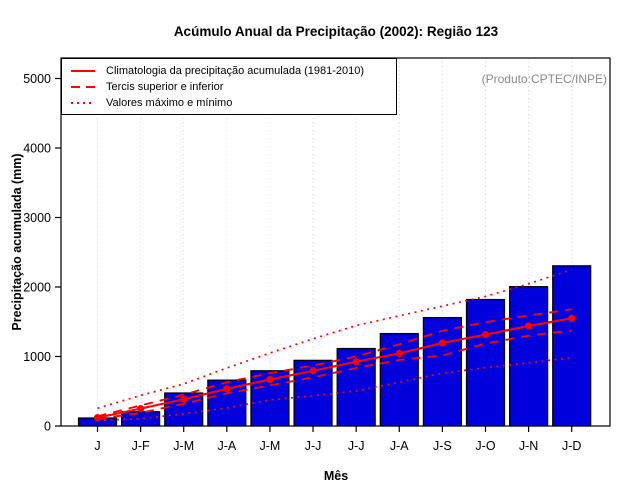 This screenshot has width=640, height=500. Describe the element at coordinates (485, 446) in the screenshot. I see `x-tick-label: J-O` at that location.